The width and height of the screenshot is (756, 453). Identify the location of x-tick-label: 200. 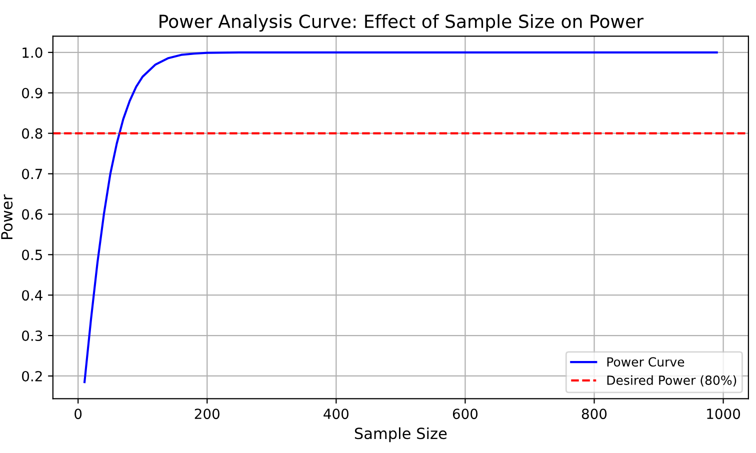
(207, 414).